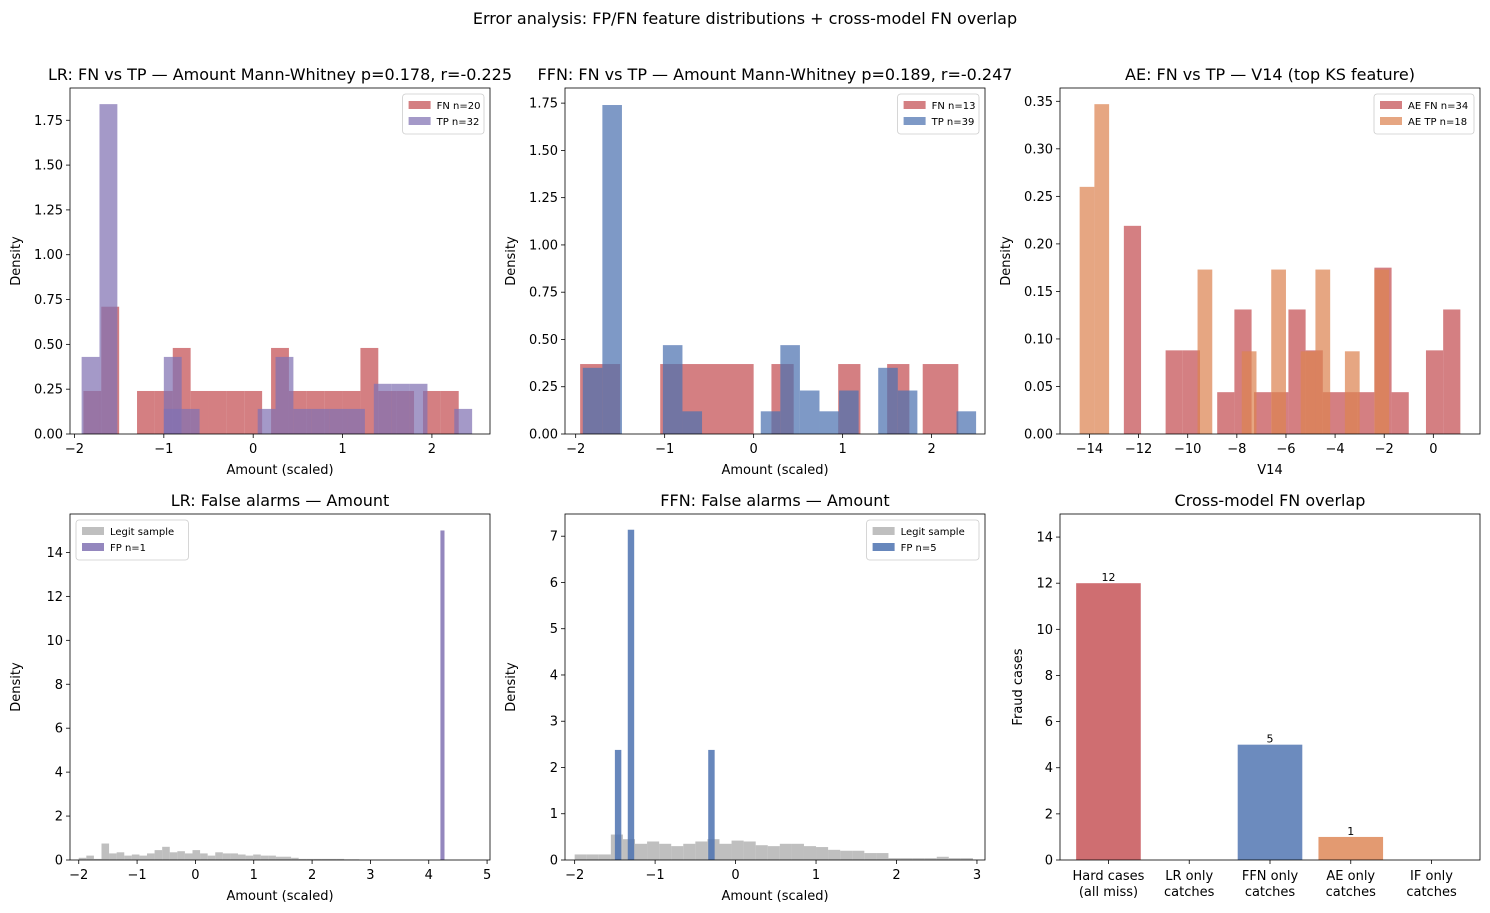  I want to click on legend-entry: FP n=1, so click(128, 548).